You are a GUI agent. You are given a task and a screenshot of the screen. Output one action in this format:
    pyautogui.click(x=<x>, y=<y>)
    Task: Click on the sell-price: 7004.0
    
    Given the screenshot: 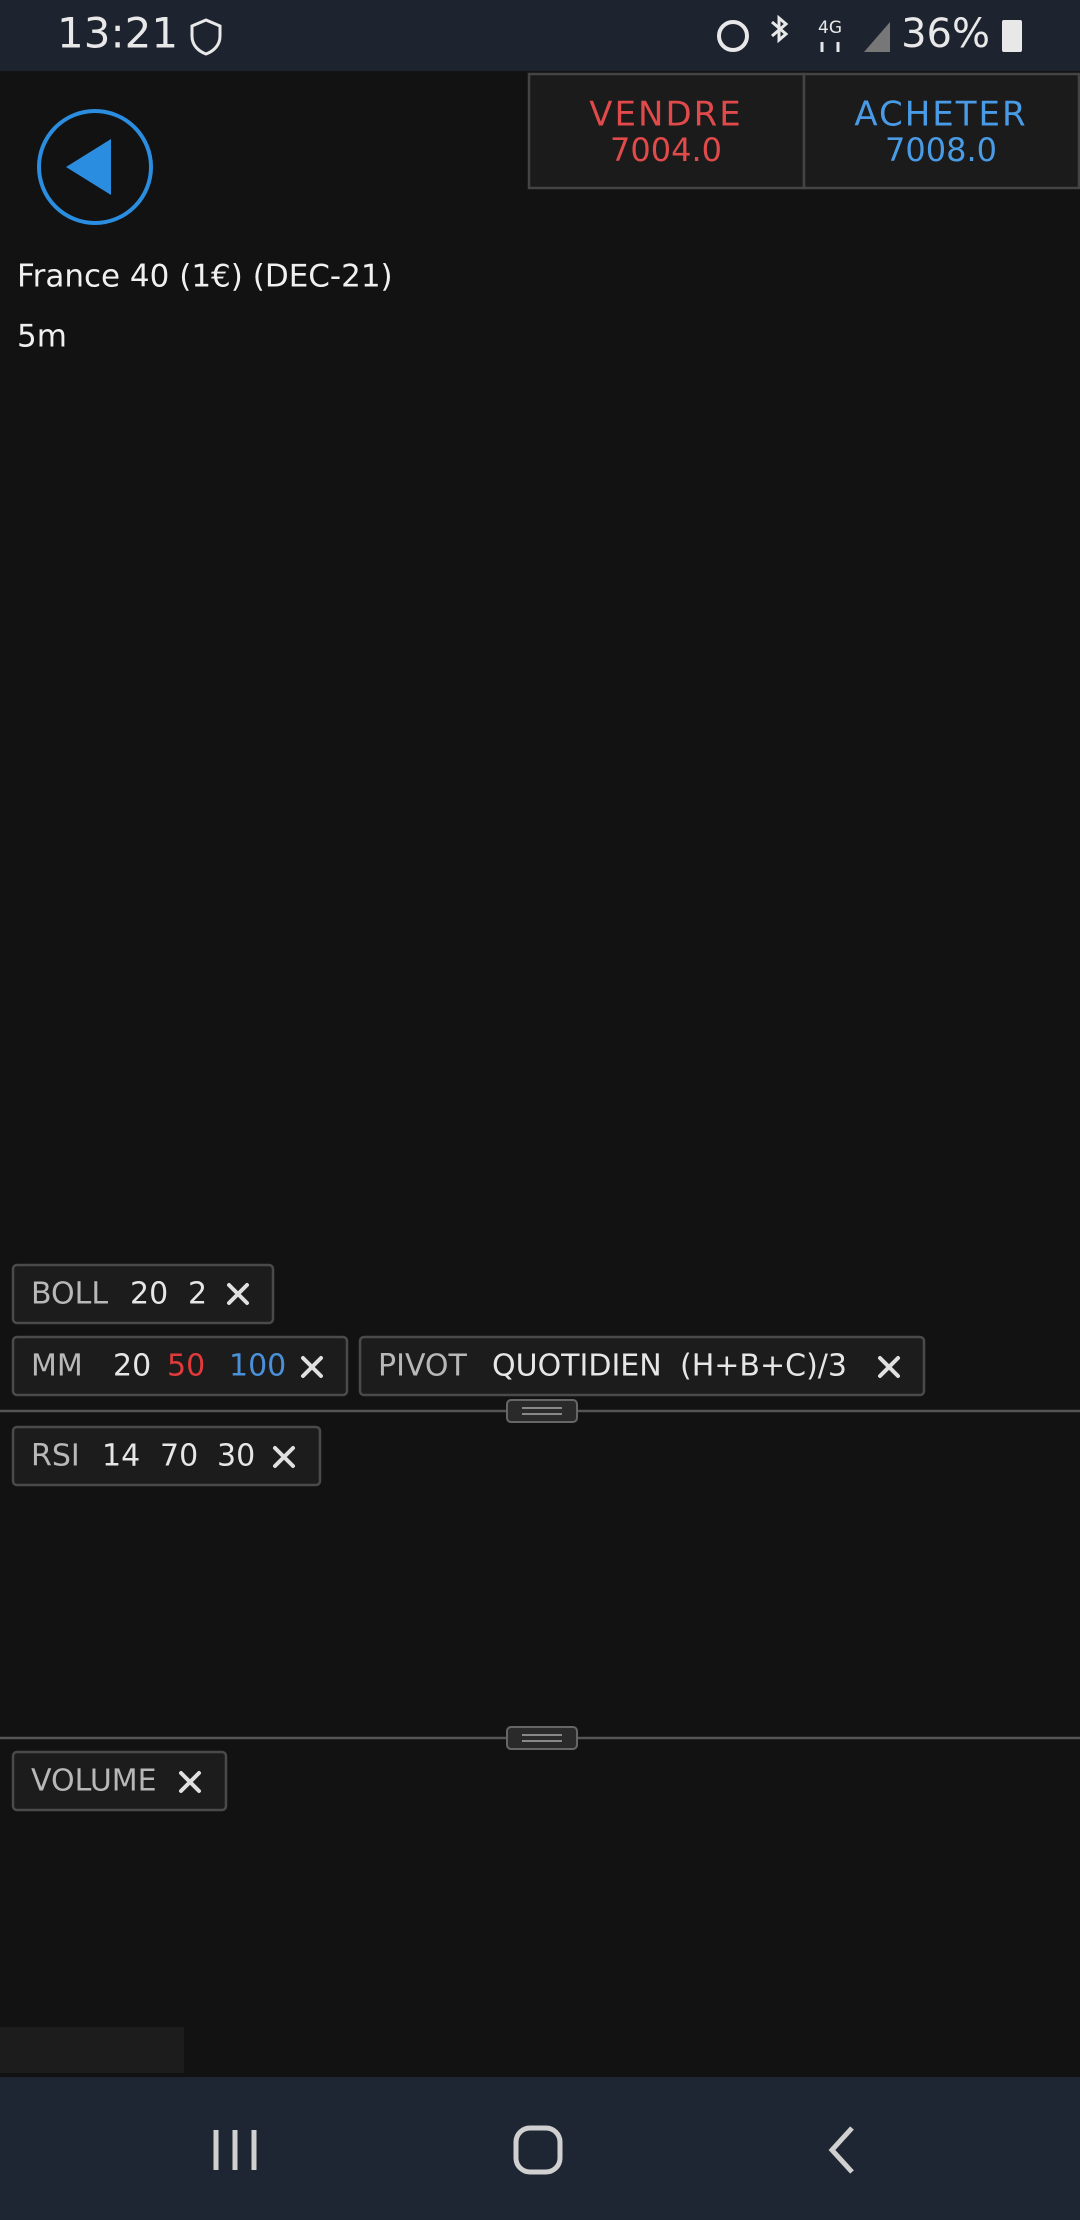 What is the action you would take?
    pyautogui.click(x=666, y=150)
    